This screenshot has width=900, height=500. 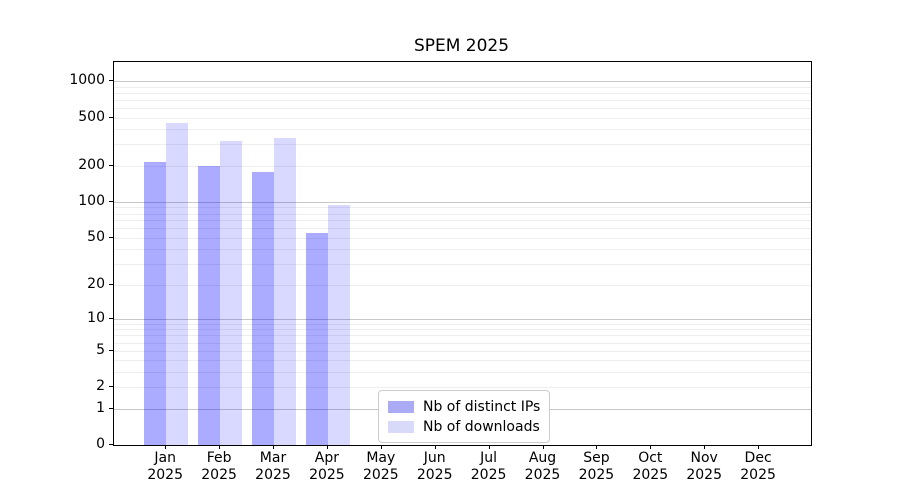 I want to click on legend: Nb of distinct IPs Nb of downloads, so click(x=464, y=416).